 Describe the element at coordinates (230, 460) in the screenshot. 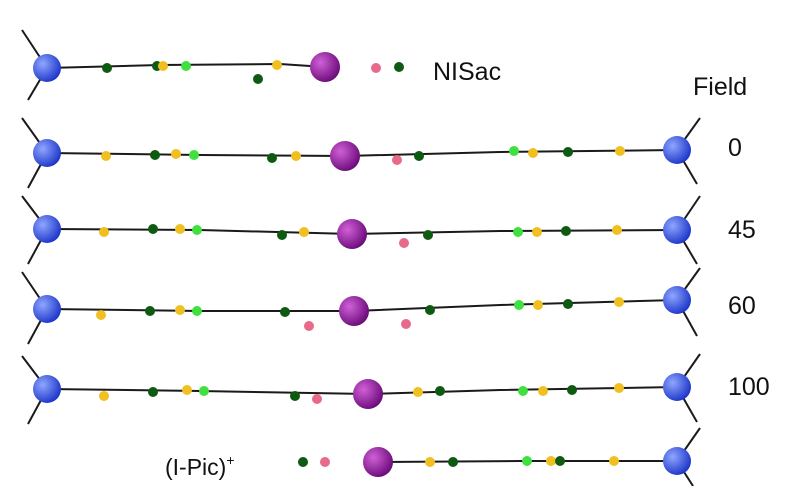

I see `ipic-charge: +` at that location.